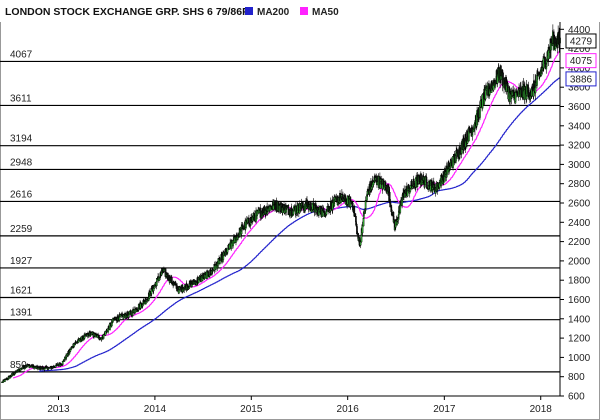 The width and height of the screenshot is (600, 420). What do you see at coordinates (21, 229) in the screenshot?
I see `level-label: 2259` at bounding box center [21, 229].